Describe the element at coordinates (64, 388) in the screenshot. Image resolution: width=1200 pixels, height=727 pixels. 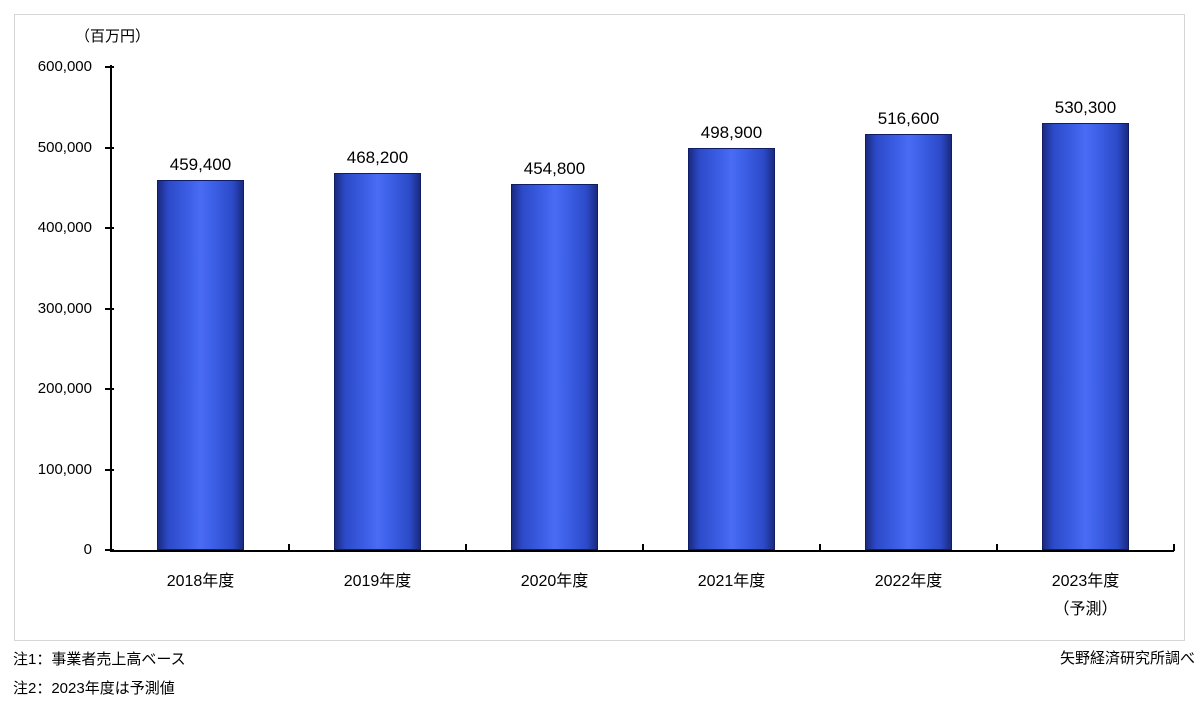
I see `y-axis-tick-label: 200,000` at that location.